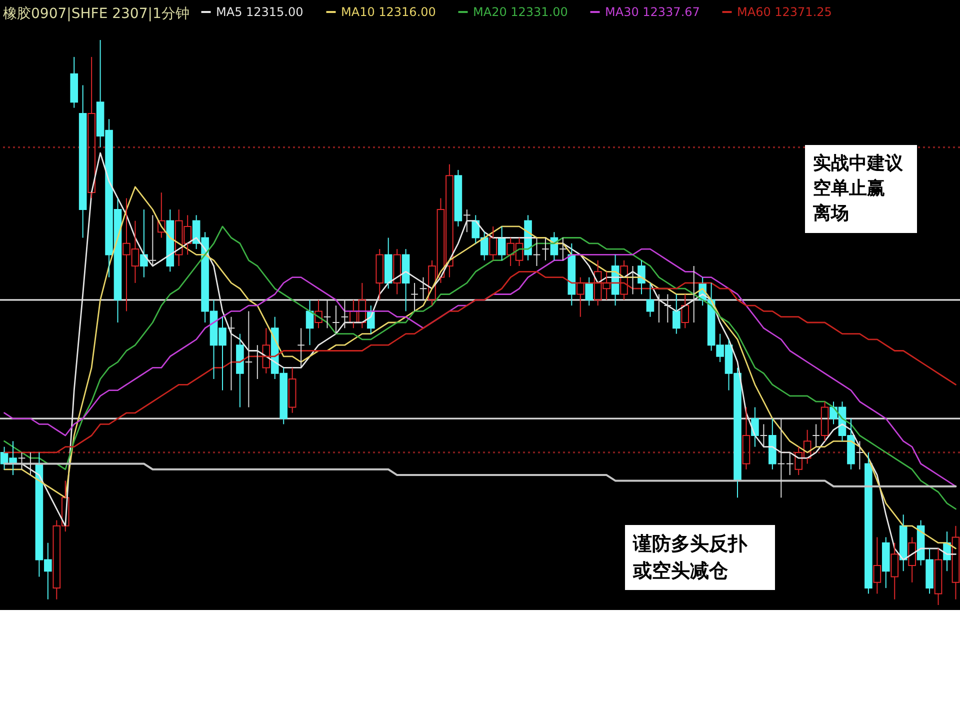 This screenshot has width=960, height=720. Describe the element at coordinates (690, 558) in the screenshot. I see `annotation: 谨防多头反扑或空头减仓` at that location.